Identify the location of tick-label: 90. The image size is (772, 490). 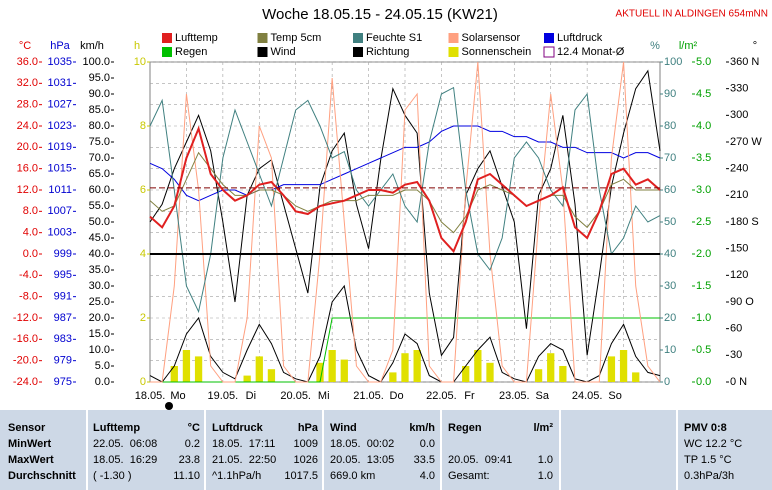
(670, 94).